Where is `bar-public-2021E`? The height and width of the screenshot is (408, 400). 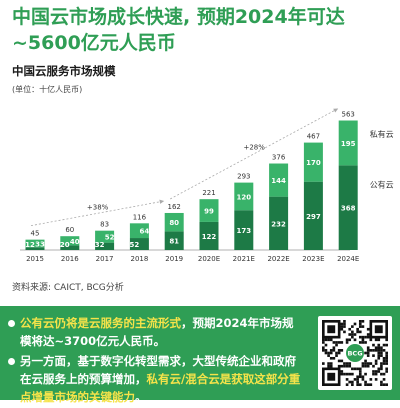
bar-public-2021E is located at coordinates (244, 230).